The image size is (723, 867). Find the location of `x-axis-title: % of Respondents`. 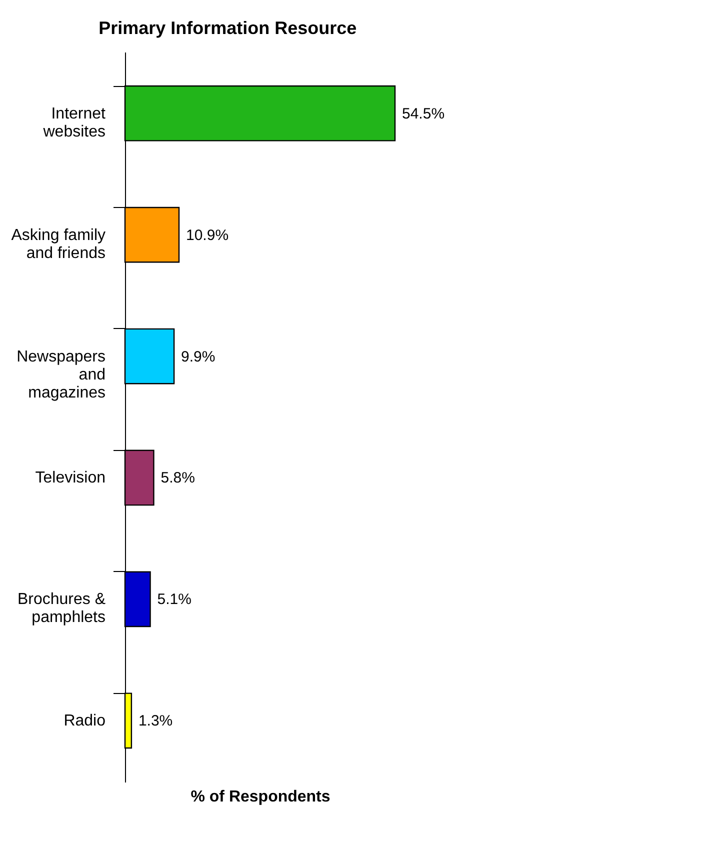

x-axis-title: % of Respondents is located at coordinates (260, 797).